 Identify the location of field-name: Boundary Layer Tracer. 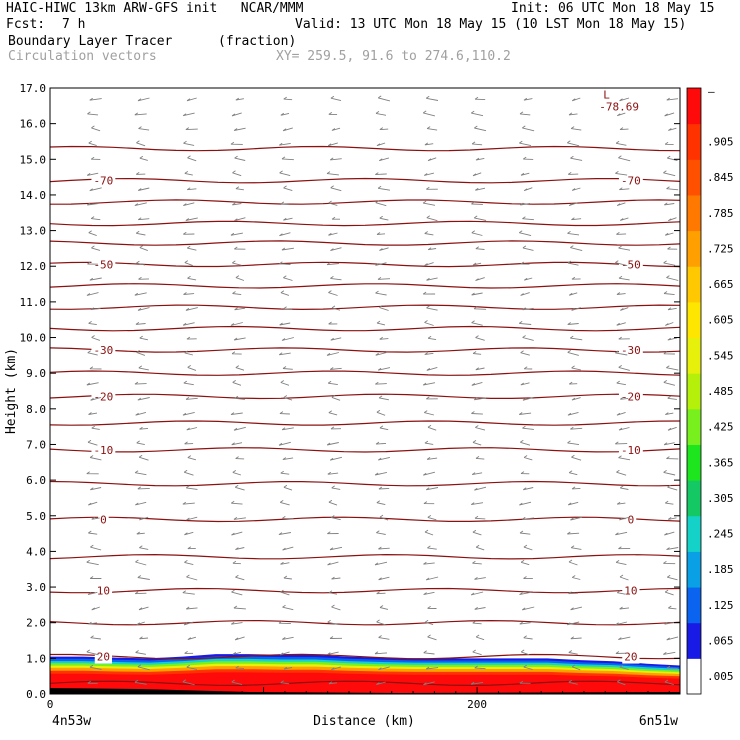
(90, 41).